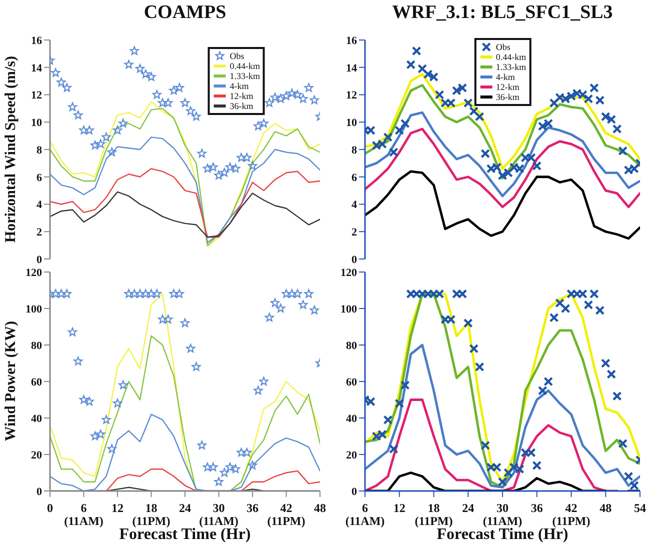 The image size is (650, 548). Describe the element at coordinates (36, 382) in the screenshot. I see `y-tick-label: 60` at that location.